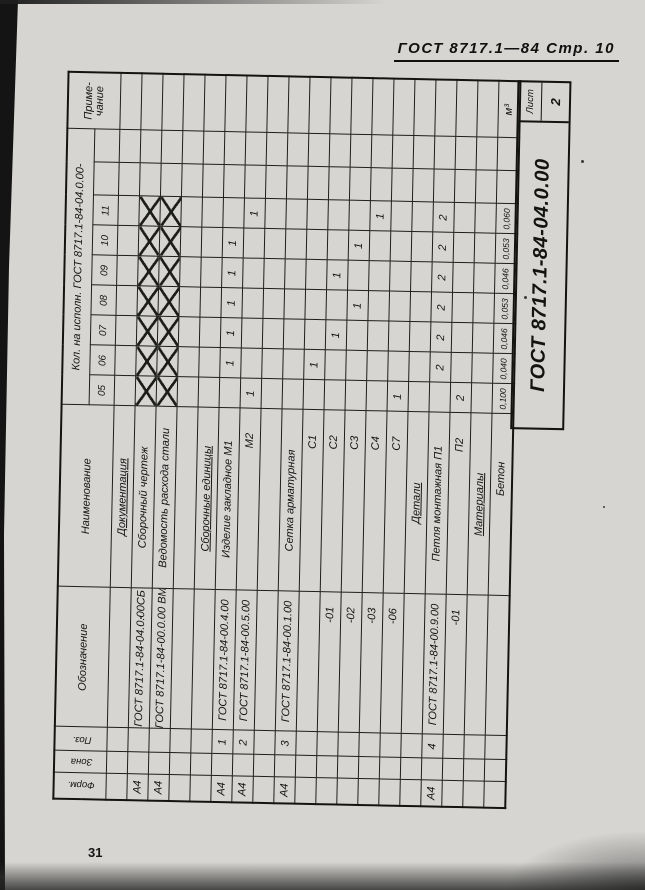 The width and height of the screenshot is (645, 890). I want to click on cell-designation: ГОСТ 8717.1-84-04.0.00СБ, so click(140, 658).